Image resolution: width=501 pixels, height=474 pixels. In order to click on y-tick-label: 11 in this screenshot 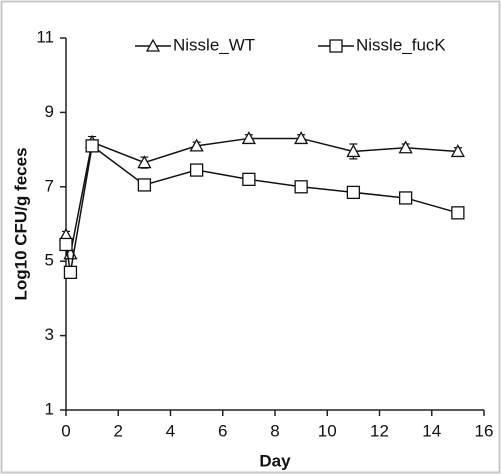, I will do `click(45, 36)`.